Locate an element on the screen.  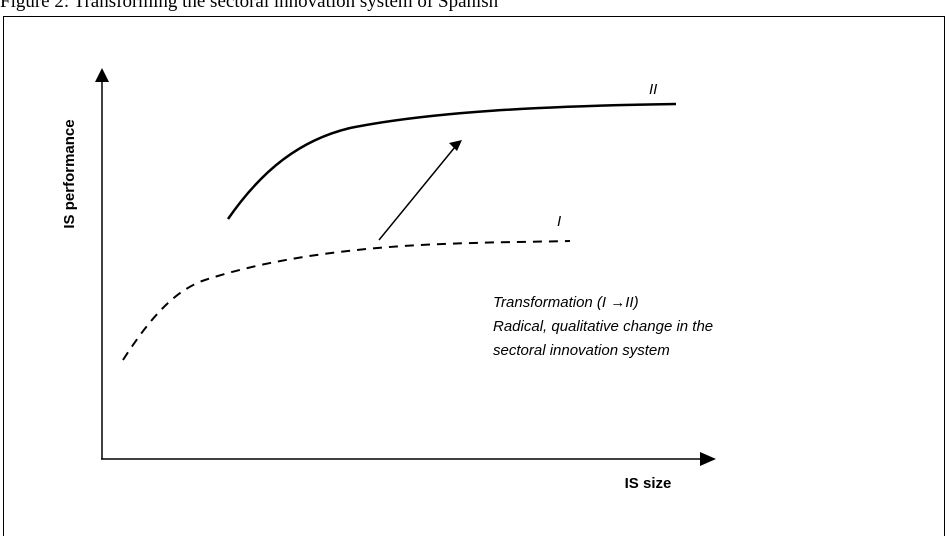
curve-ii is located at coordinates (451, 161).